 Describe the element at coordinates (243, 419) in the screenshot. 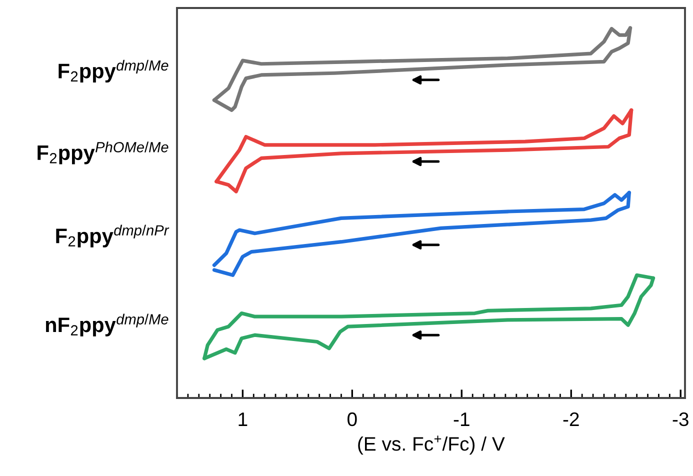

I see `x-tick-label: 1` at that location.